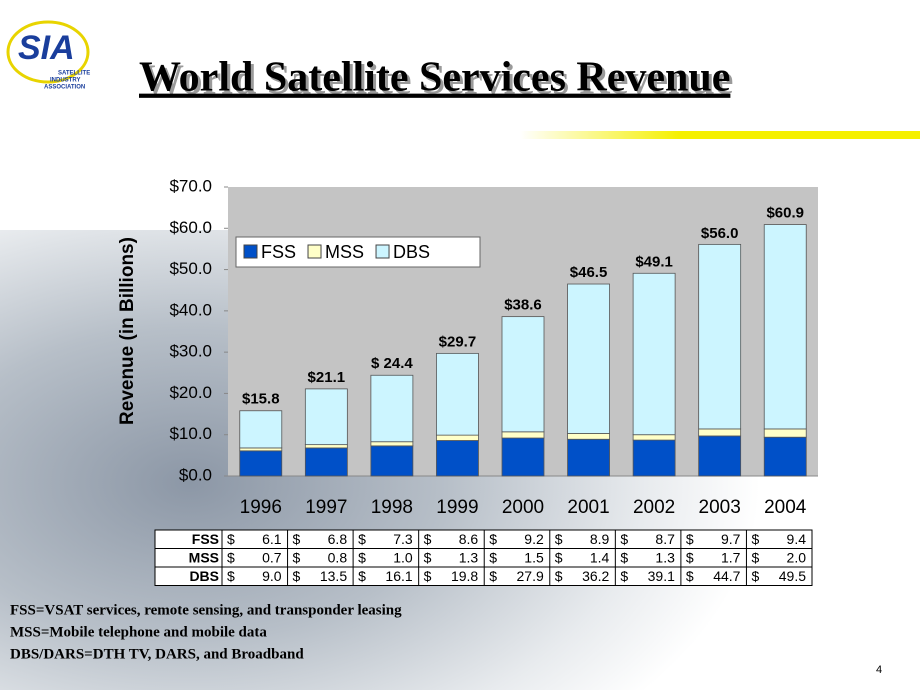 This screenshot has height=690, width=920. Describe the element at coordinates (74, 74) in the screenshot. I see `logo-line: SATELLITE` at that location.